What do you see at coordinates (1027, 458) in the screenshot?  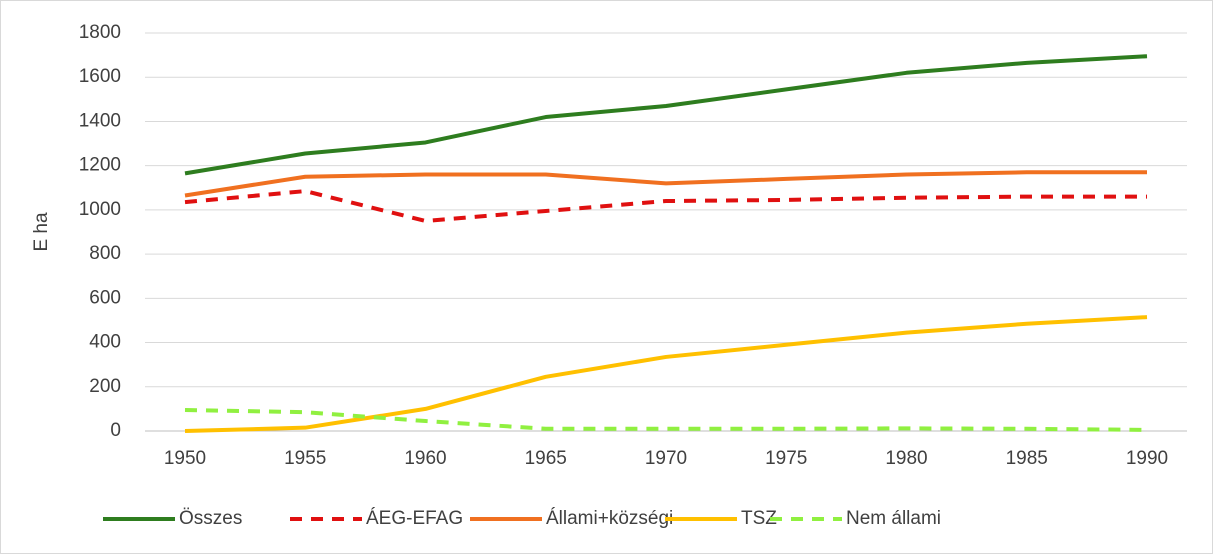 I see `x-tick-label: 1985` at bounding box center [1027, 458].